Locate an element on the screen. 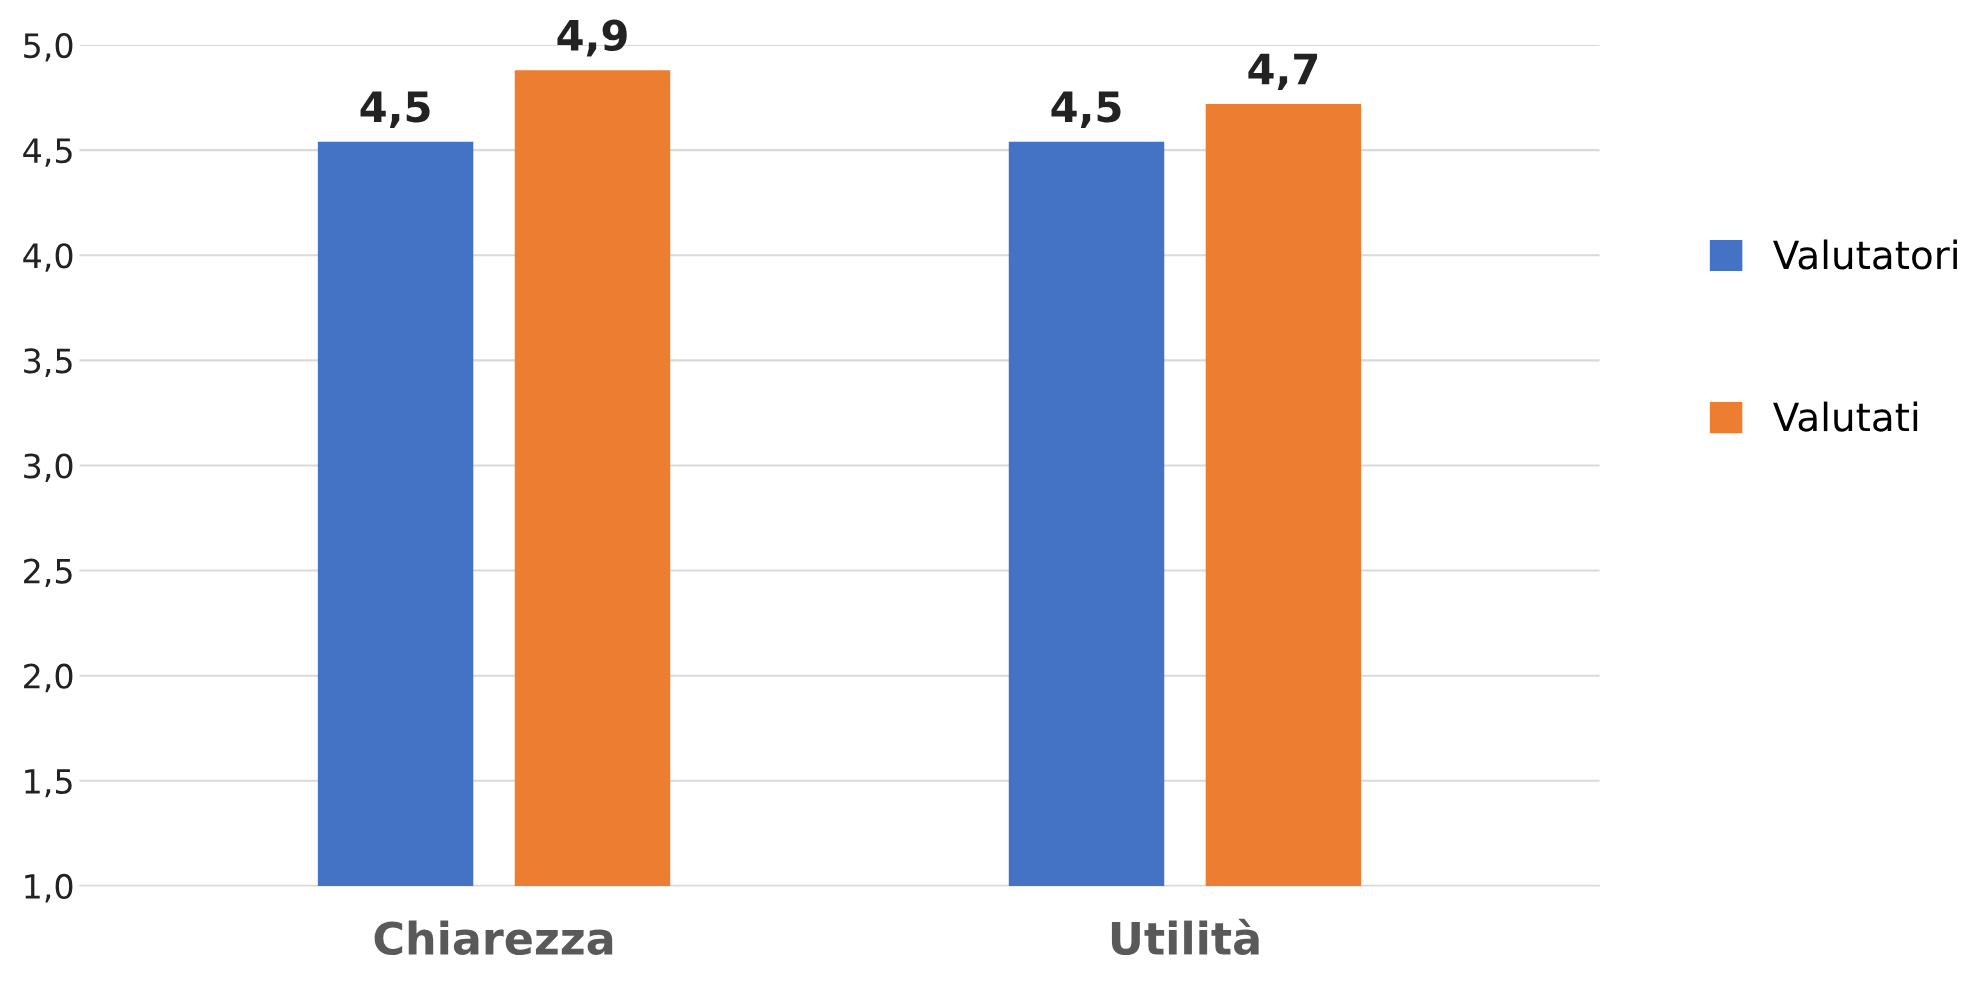  y-tick-label: 4,0 is located at coordinates (48, 257).